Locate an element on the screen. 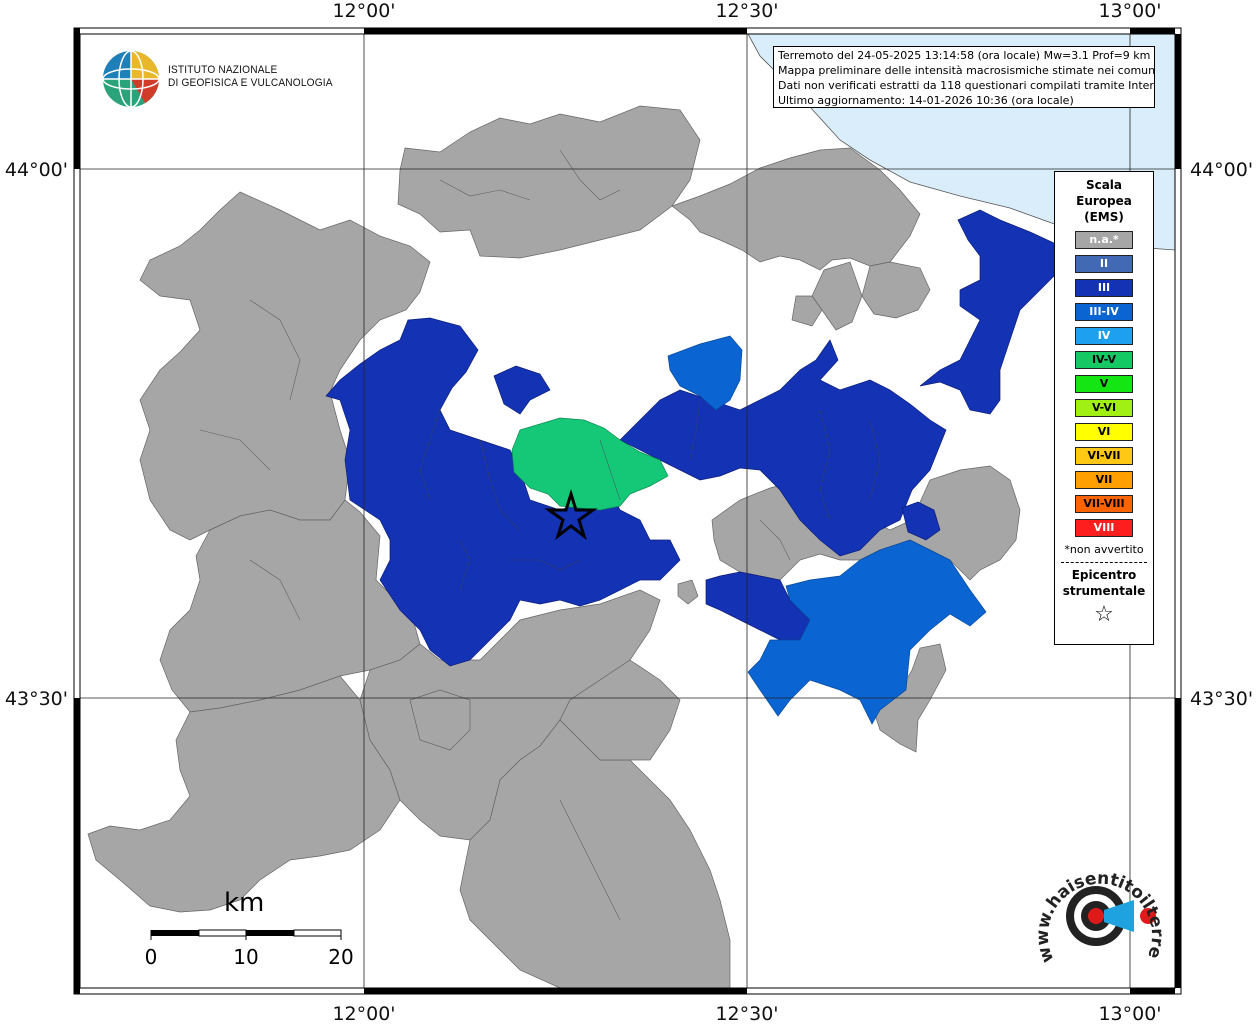 The width and height of the screenshot is (1256, 1024). lon-label-bottom-2: 12°30' is located at coordinates (746, 1013).